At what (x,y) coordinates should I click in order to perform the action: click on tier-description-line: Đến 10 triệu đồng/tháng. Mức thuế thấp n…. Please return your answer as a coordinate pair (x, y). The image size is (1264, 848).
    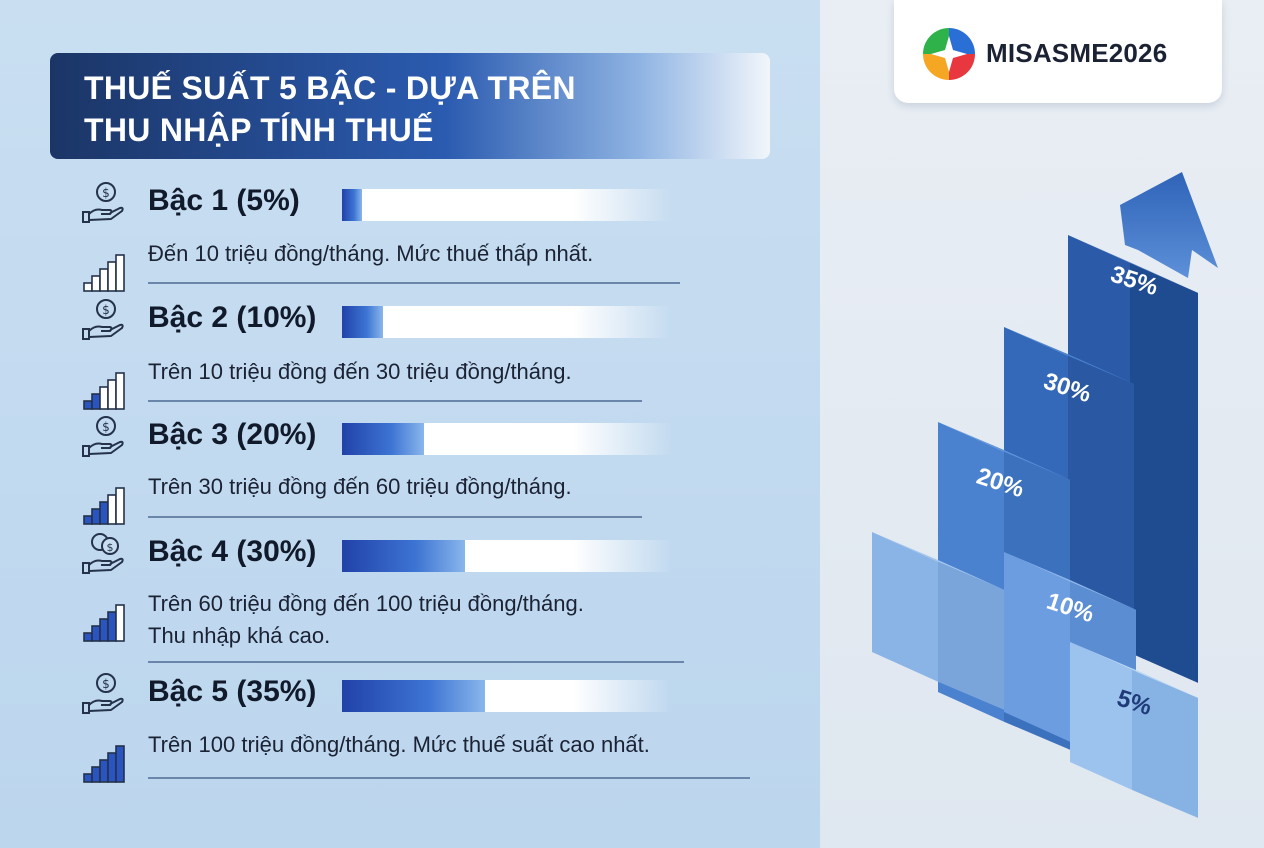
    Looking at the image, I should click on (371, 253).